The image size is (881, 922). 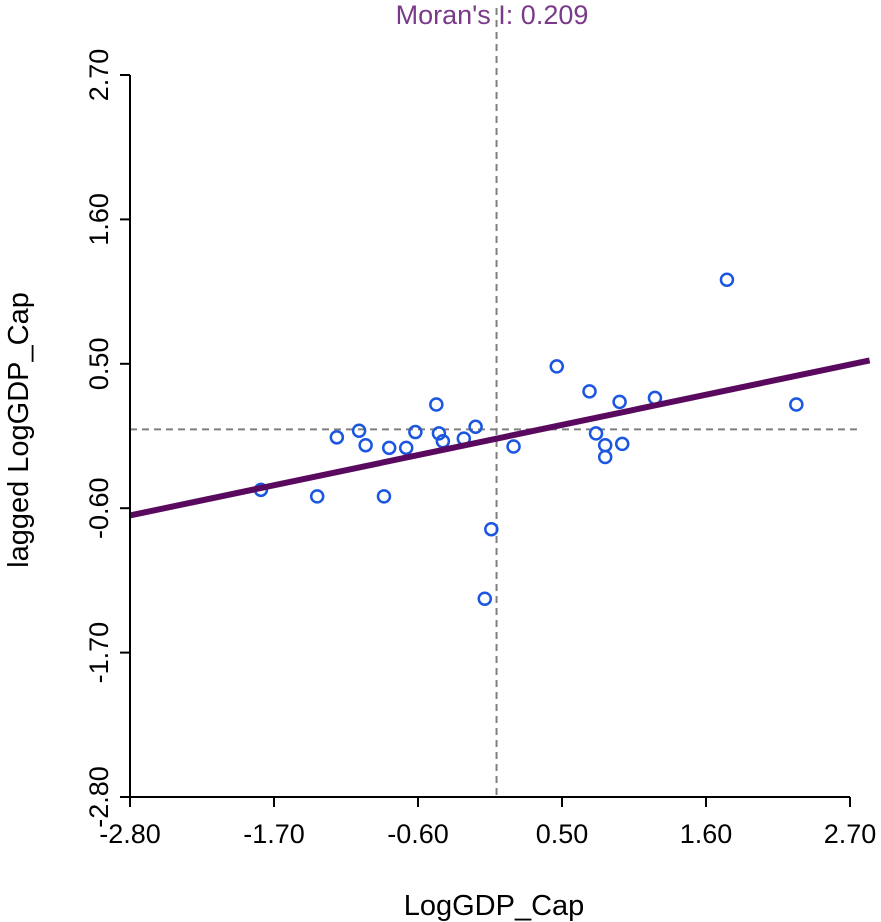 I want to click on regression-line-group, so click(x=500, y=438).